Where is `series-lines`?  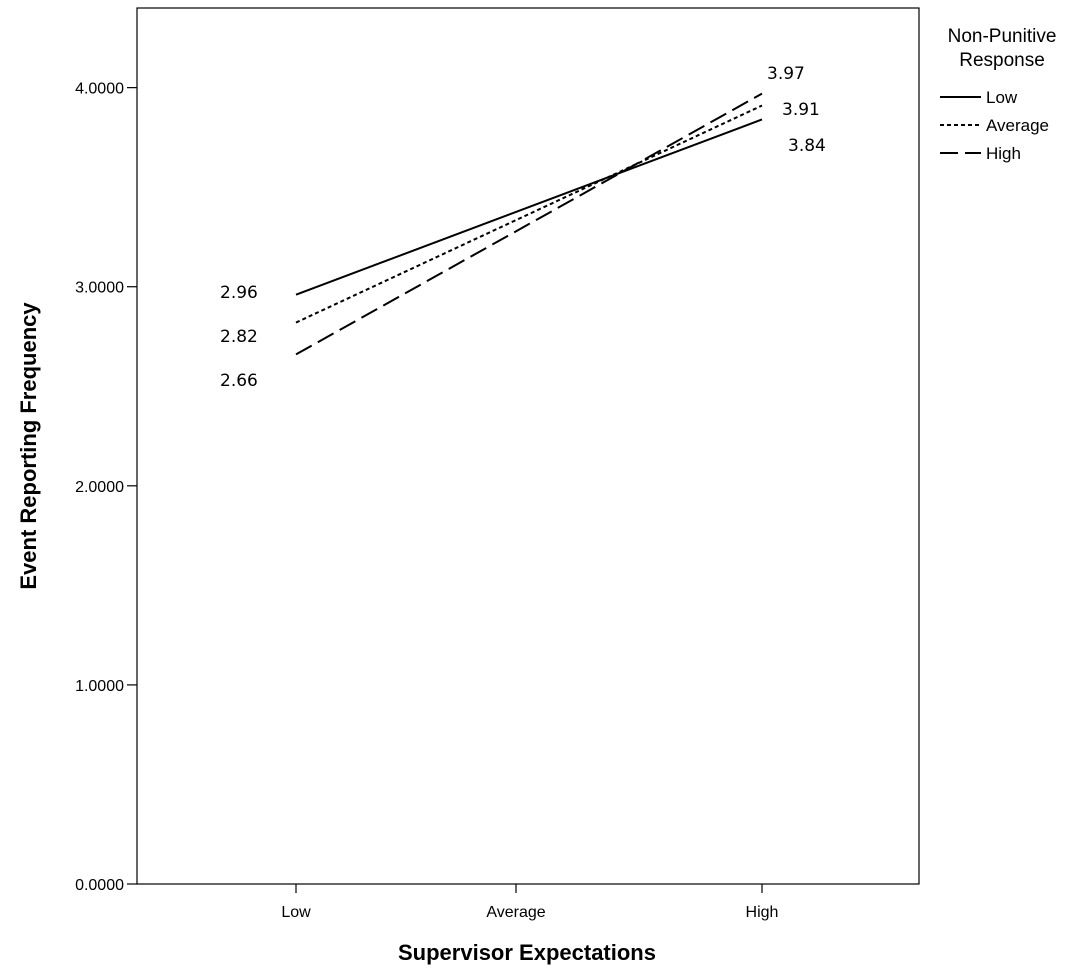
series-lines is located at coordinates (529, 224).